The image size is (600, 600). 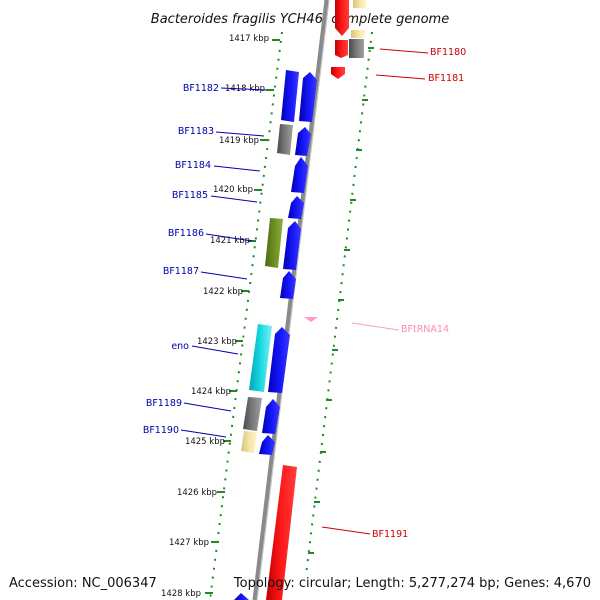 I want to click on tick-label: 1421 kbp, so click(x=230, y=241).